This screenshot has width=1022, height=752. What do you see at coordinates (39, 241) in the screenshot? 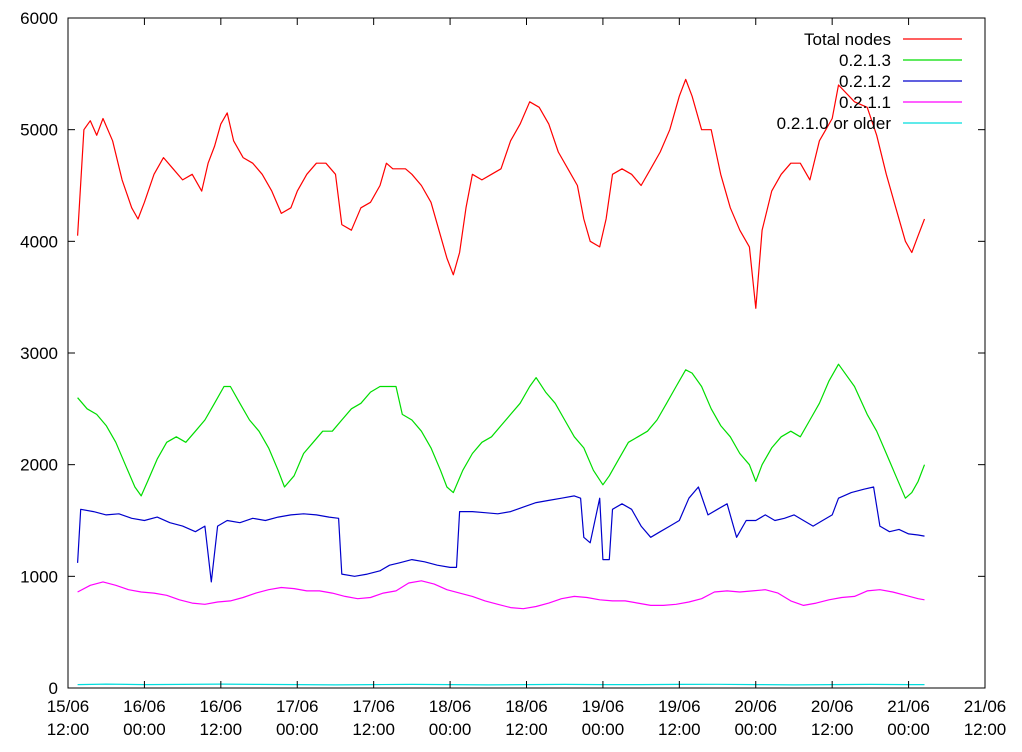
I see `y-tick-label: 4000` at bounding box center [39, 241].